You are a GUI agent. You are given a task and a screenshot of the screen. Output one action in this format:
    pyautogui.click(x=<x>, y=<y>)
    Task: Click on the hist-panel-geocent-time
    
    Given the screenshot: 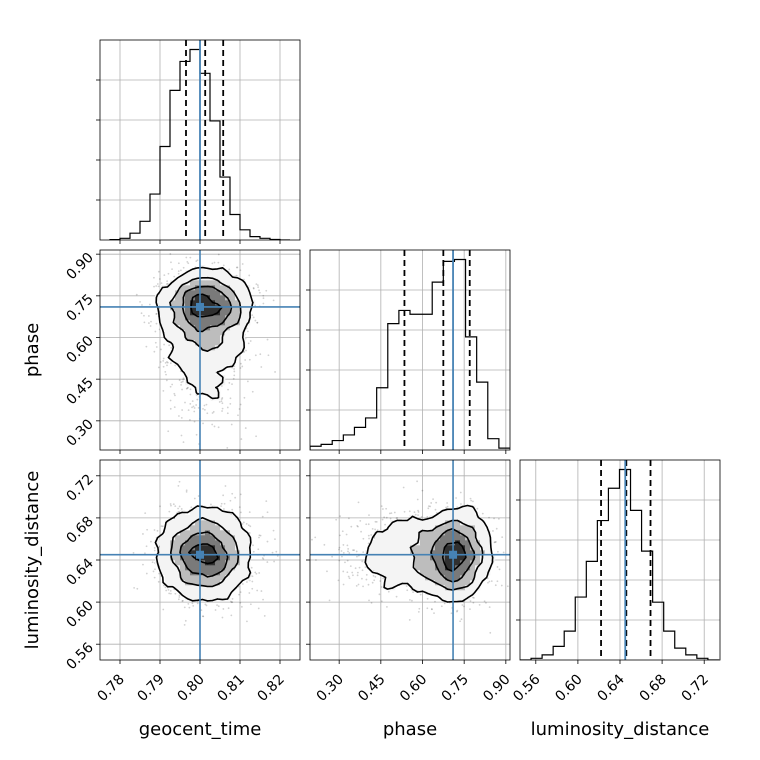 What is the action you would take?
    pyautogui.click(x=198, y=141)
    